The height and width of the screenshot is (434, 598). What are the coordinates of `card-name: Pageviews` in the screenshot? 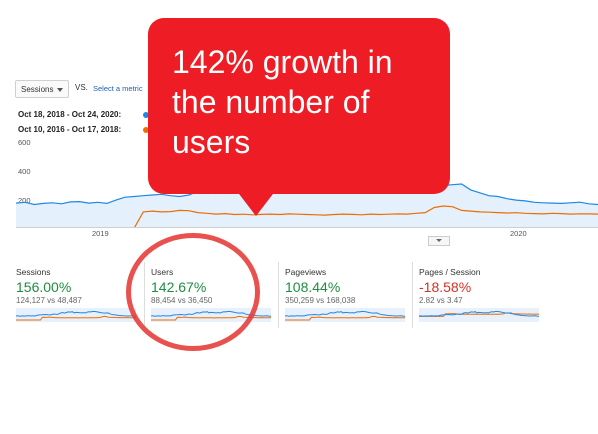 It's located at (306, 272).